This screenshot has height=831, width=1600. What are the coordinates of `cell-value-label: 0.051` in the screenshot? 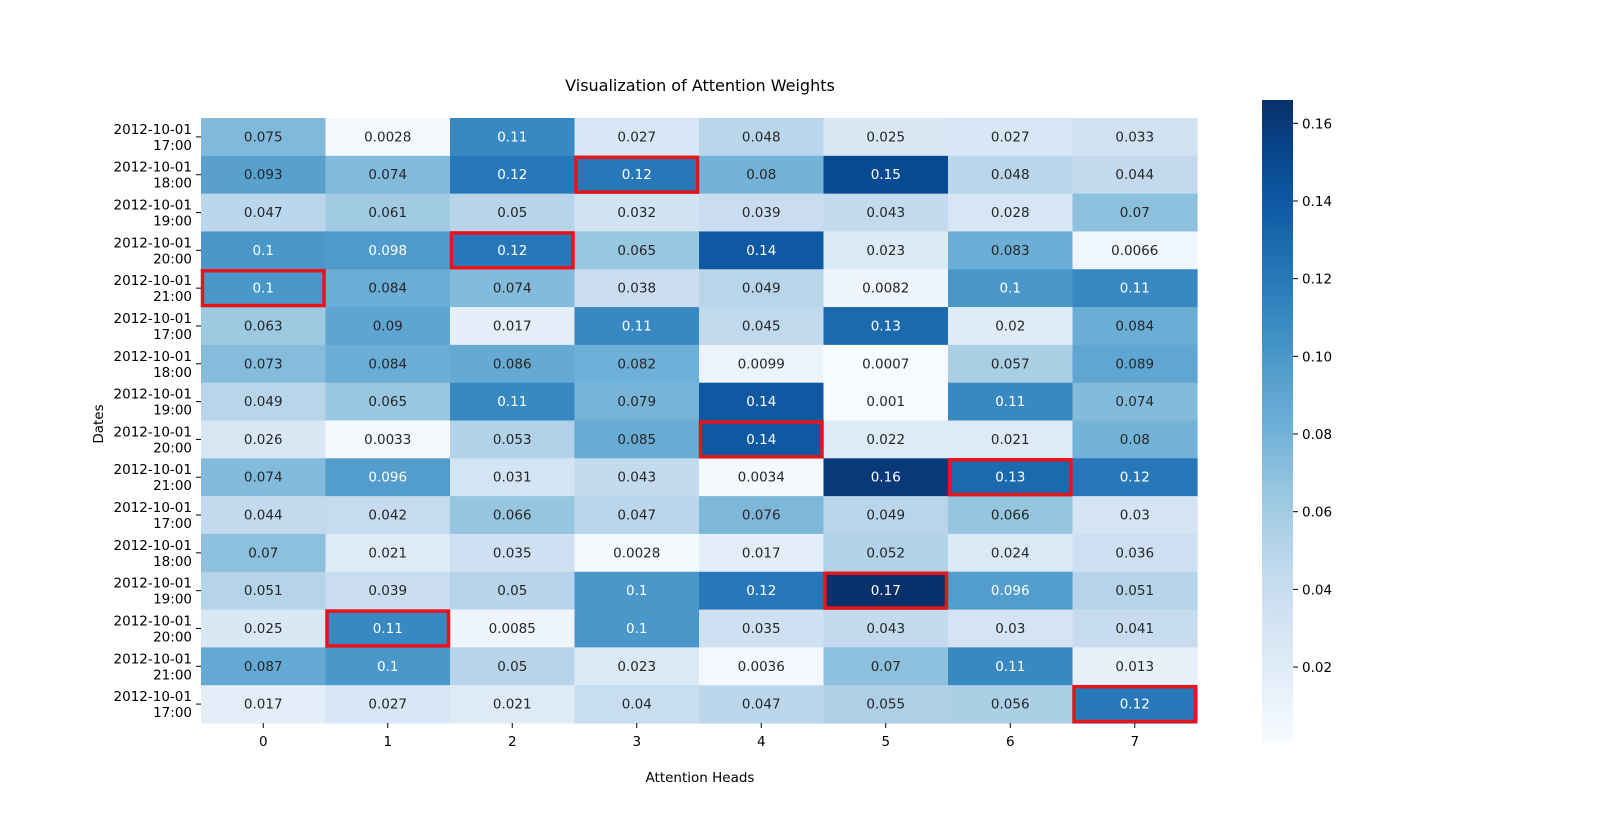 It's located at (263, 591).